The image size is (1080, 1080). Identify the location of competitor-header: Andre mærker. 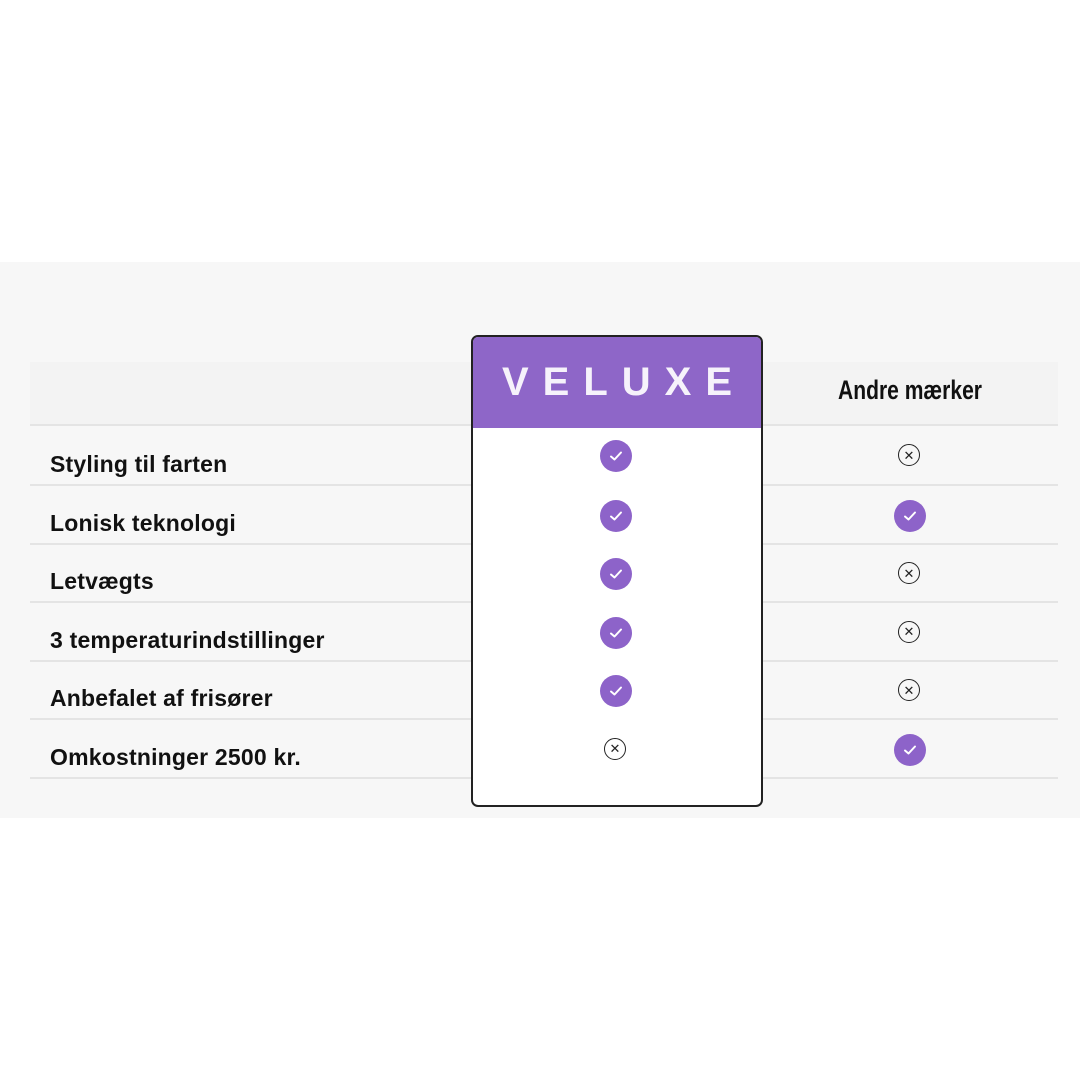
(910, 390).